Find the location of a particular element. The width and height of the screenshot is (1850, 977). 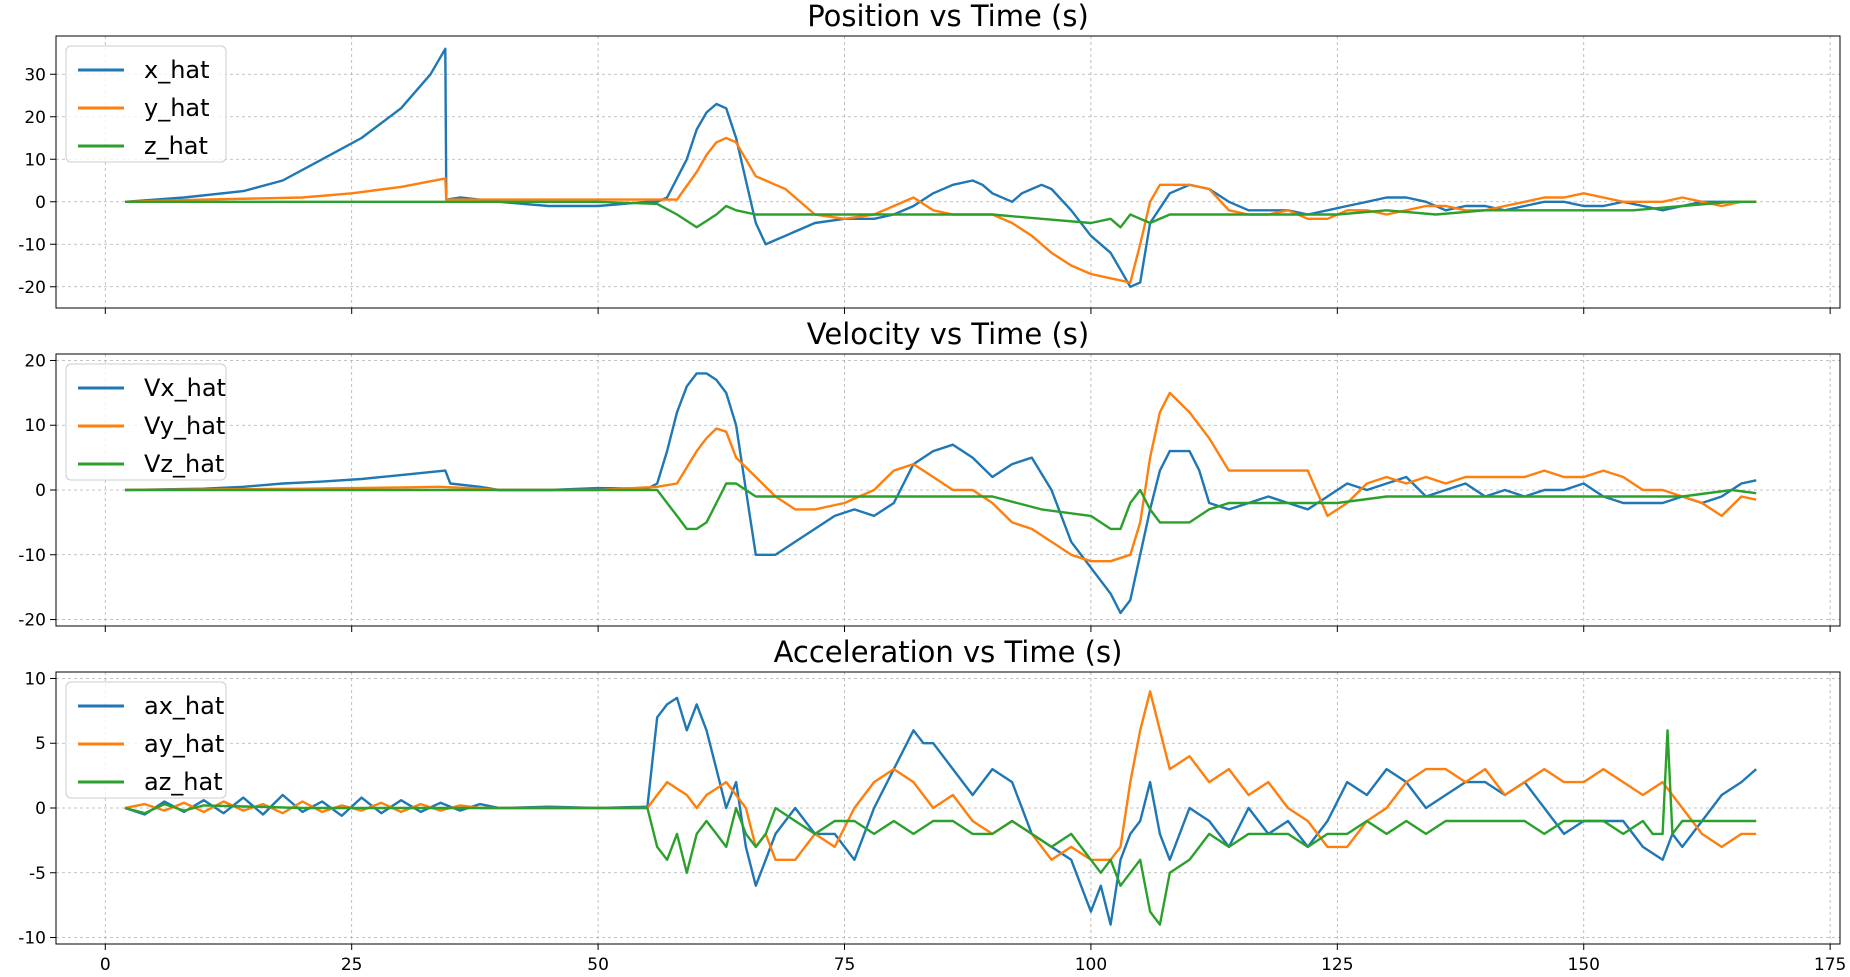

position-title: Position vs Time (s) is located at coordinates (948, 16).